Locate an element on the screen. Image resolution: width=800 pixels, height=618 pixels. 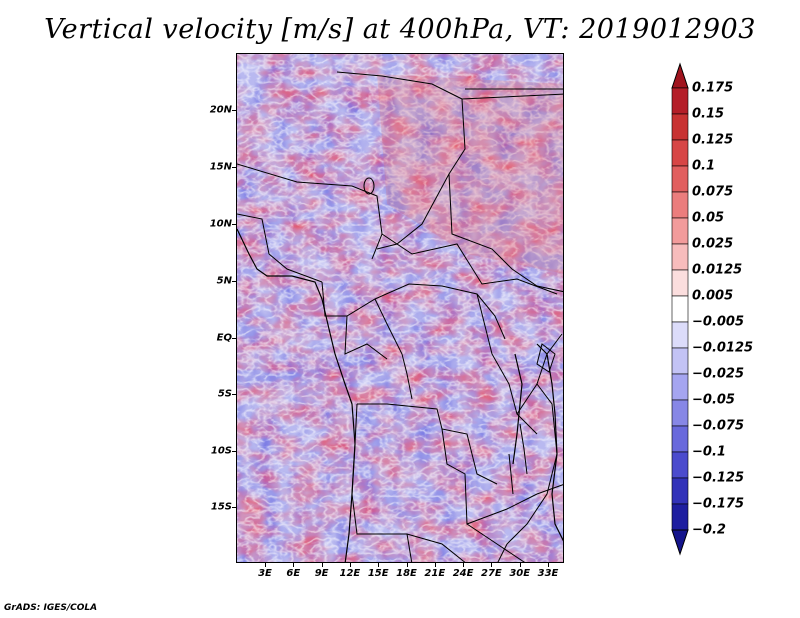
colorbar-label: −0.075 is located at coordinates (718, 426).